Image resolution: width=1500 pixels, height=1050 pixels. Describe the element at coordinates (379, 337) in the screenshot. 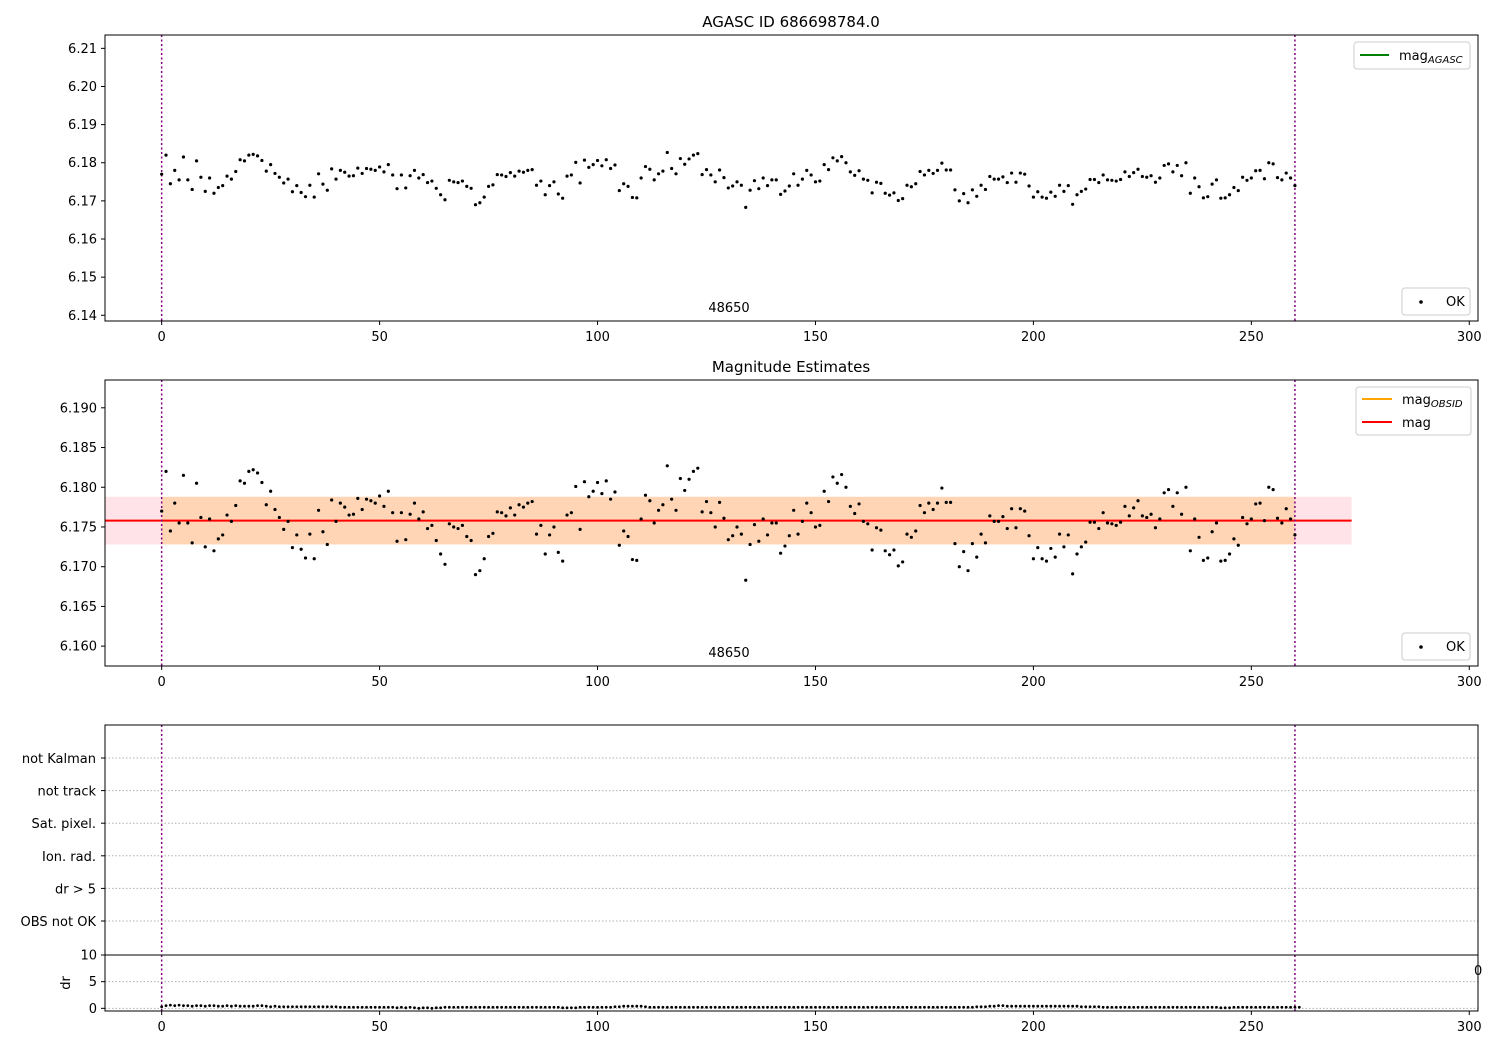

I see `x-tick-label: 50` at that location.